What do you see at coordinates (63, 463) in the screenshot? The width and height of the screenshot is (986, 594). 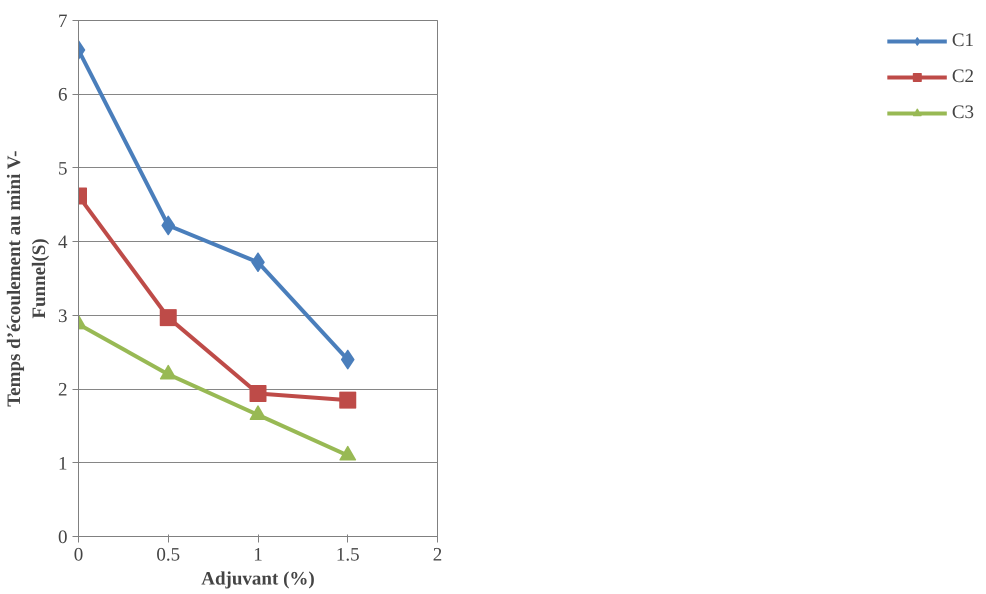 I see `y-tick-label: 1` at bounding box center [63, 463].